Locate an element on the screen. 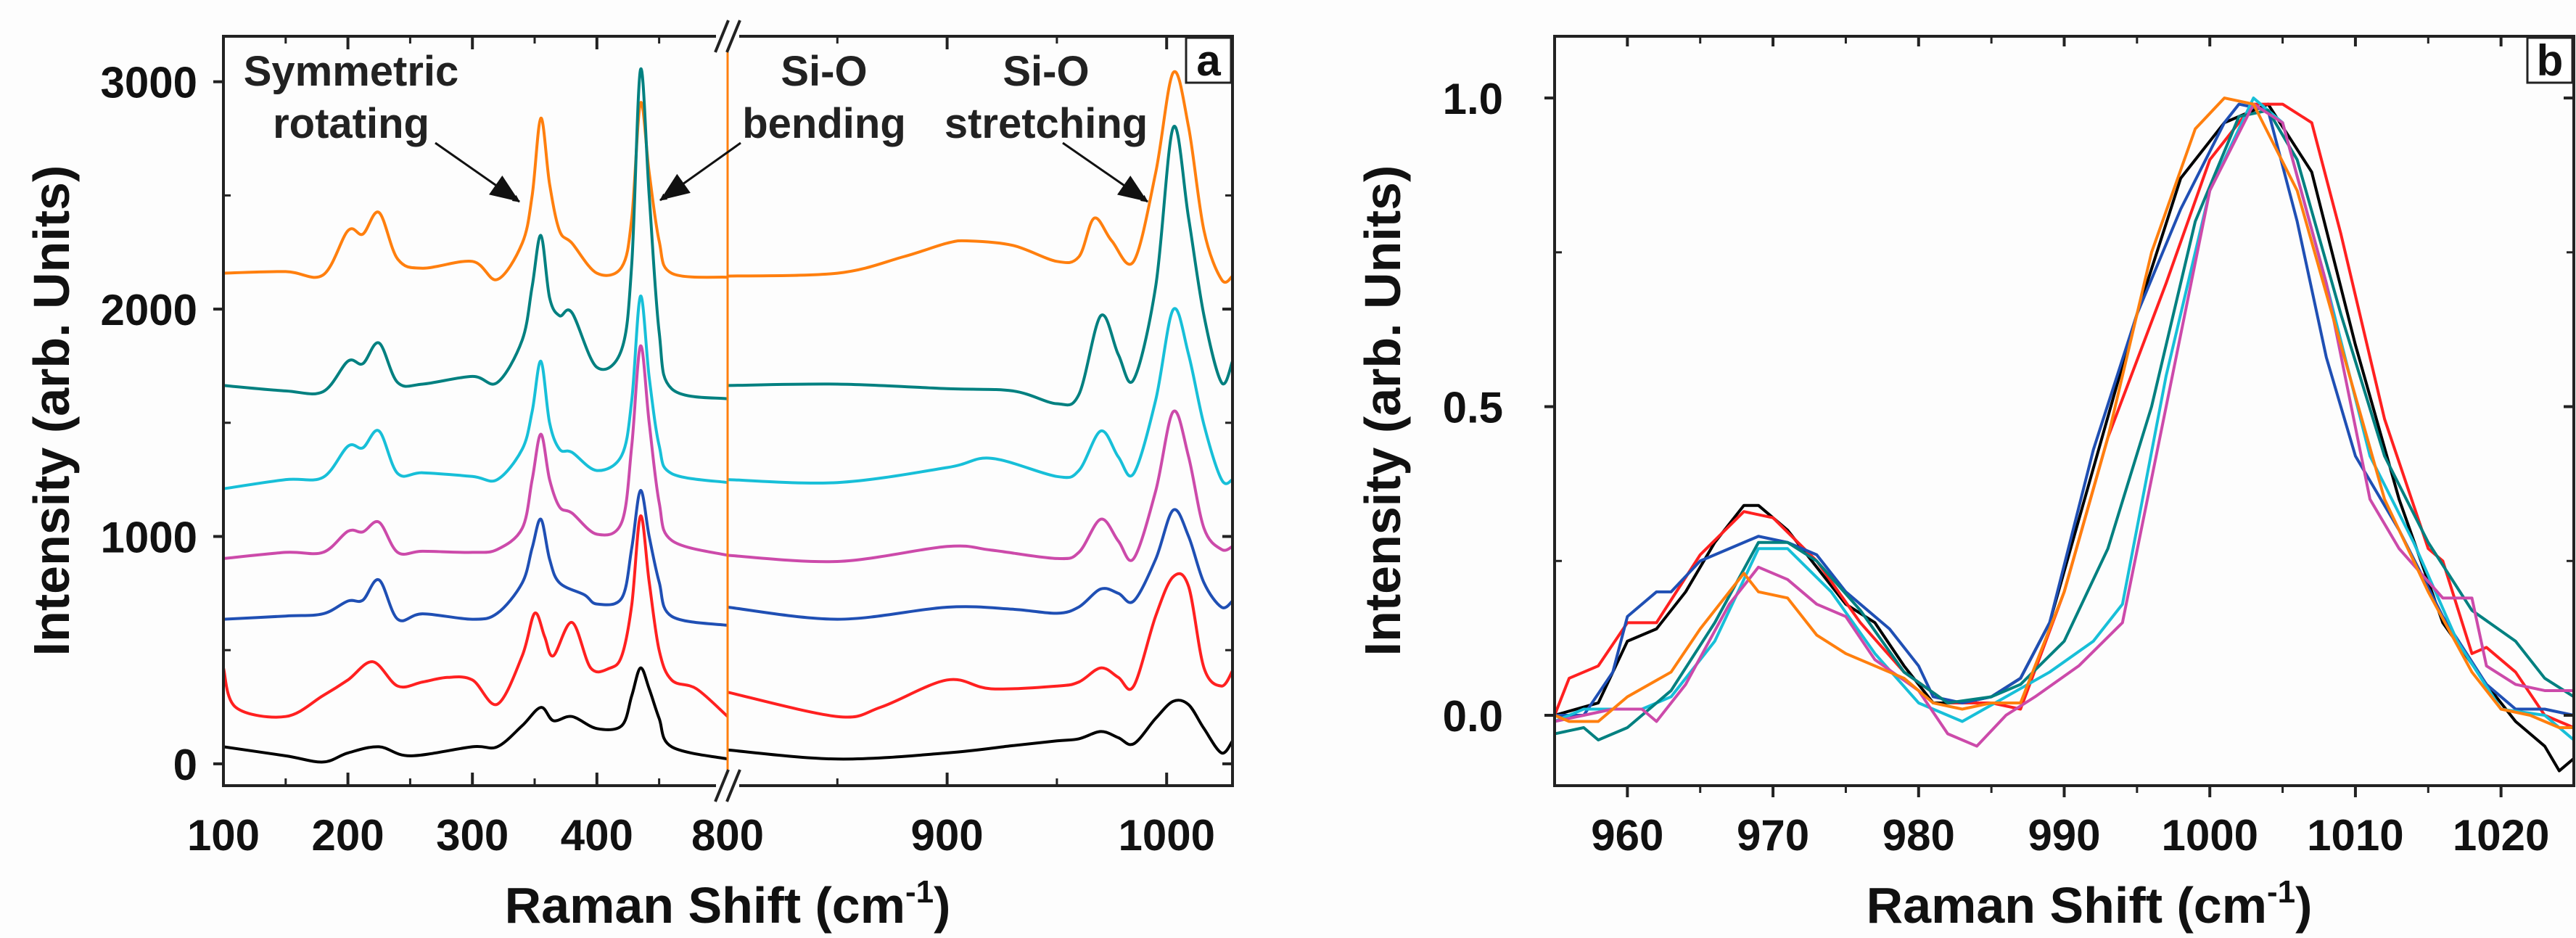 The height and width of the screenshot is (938, 2576). annotation-text: stretching is located at coordinates (1046, 123).